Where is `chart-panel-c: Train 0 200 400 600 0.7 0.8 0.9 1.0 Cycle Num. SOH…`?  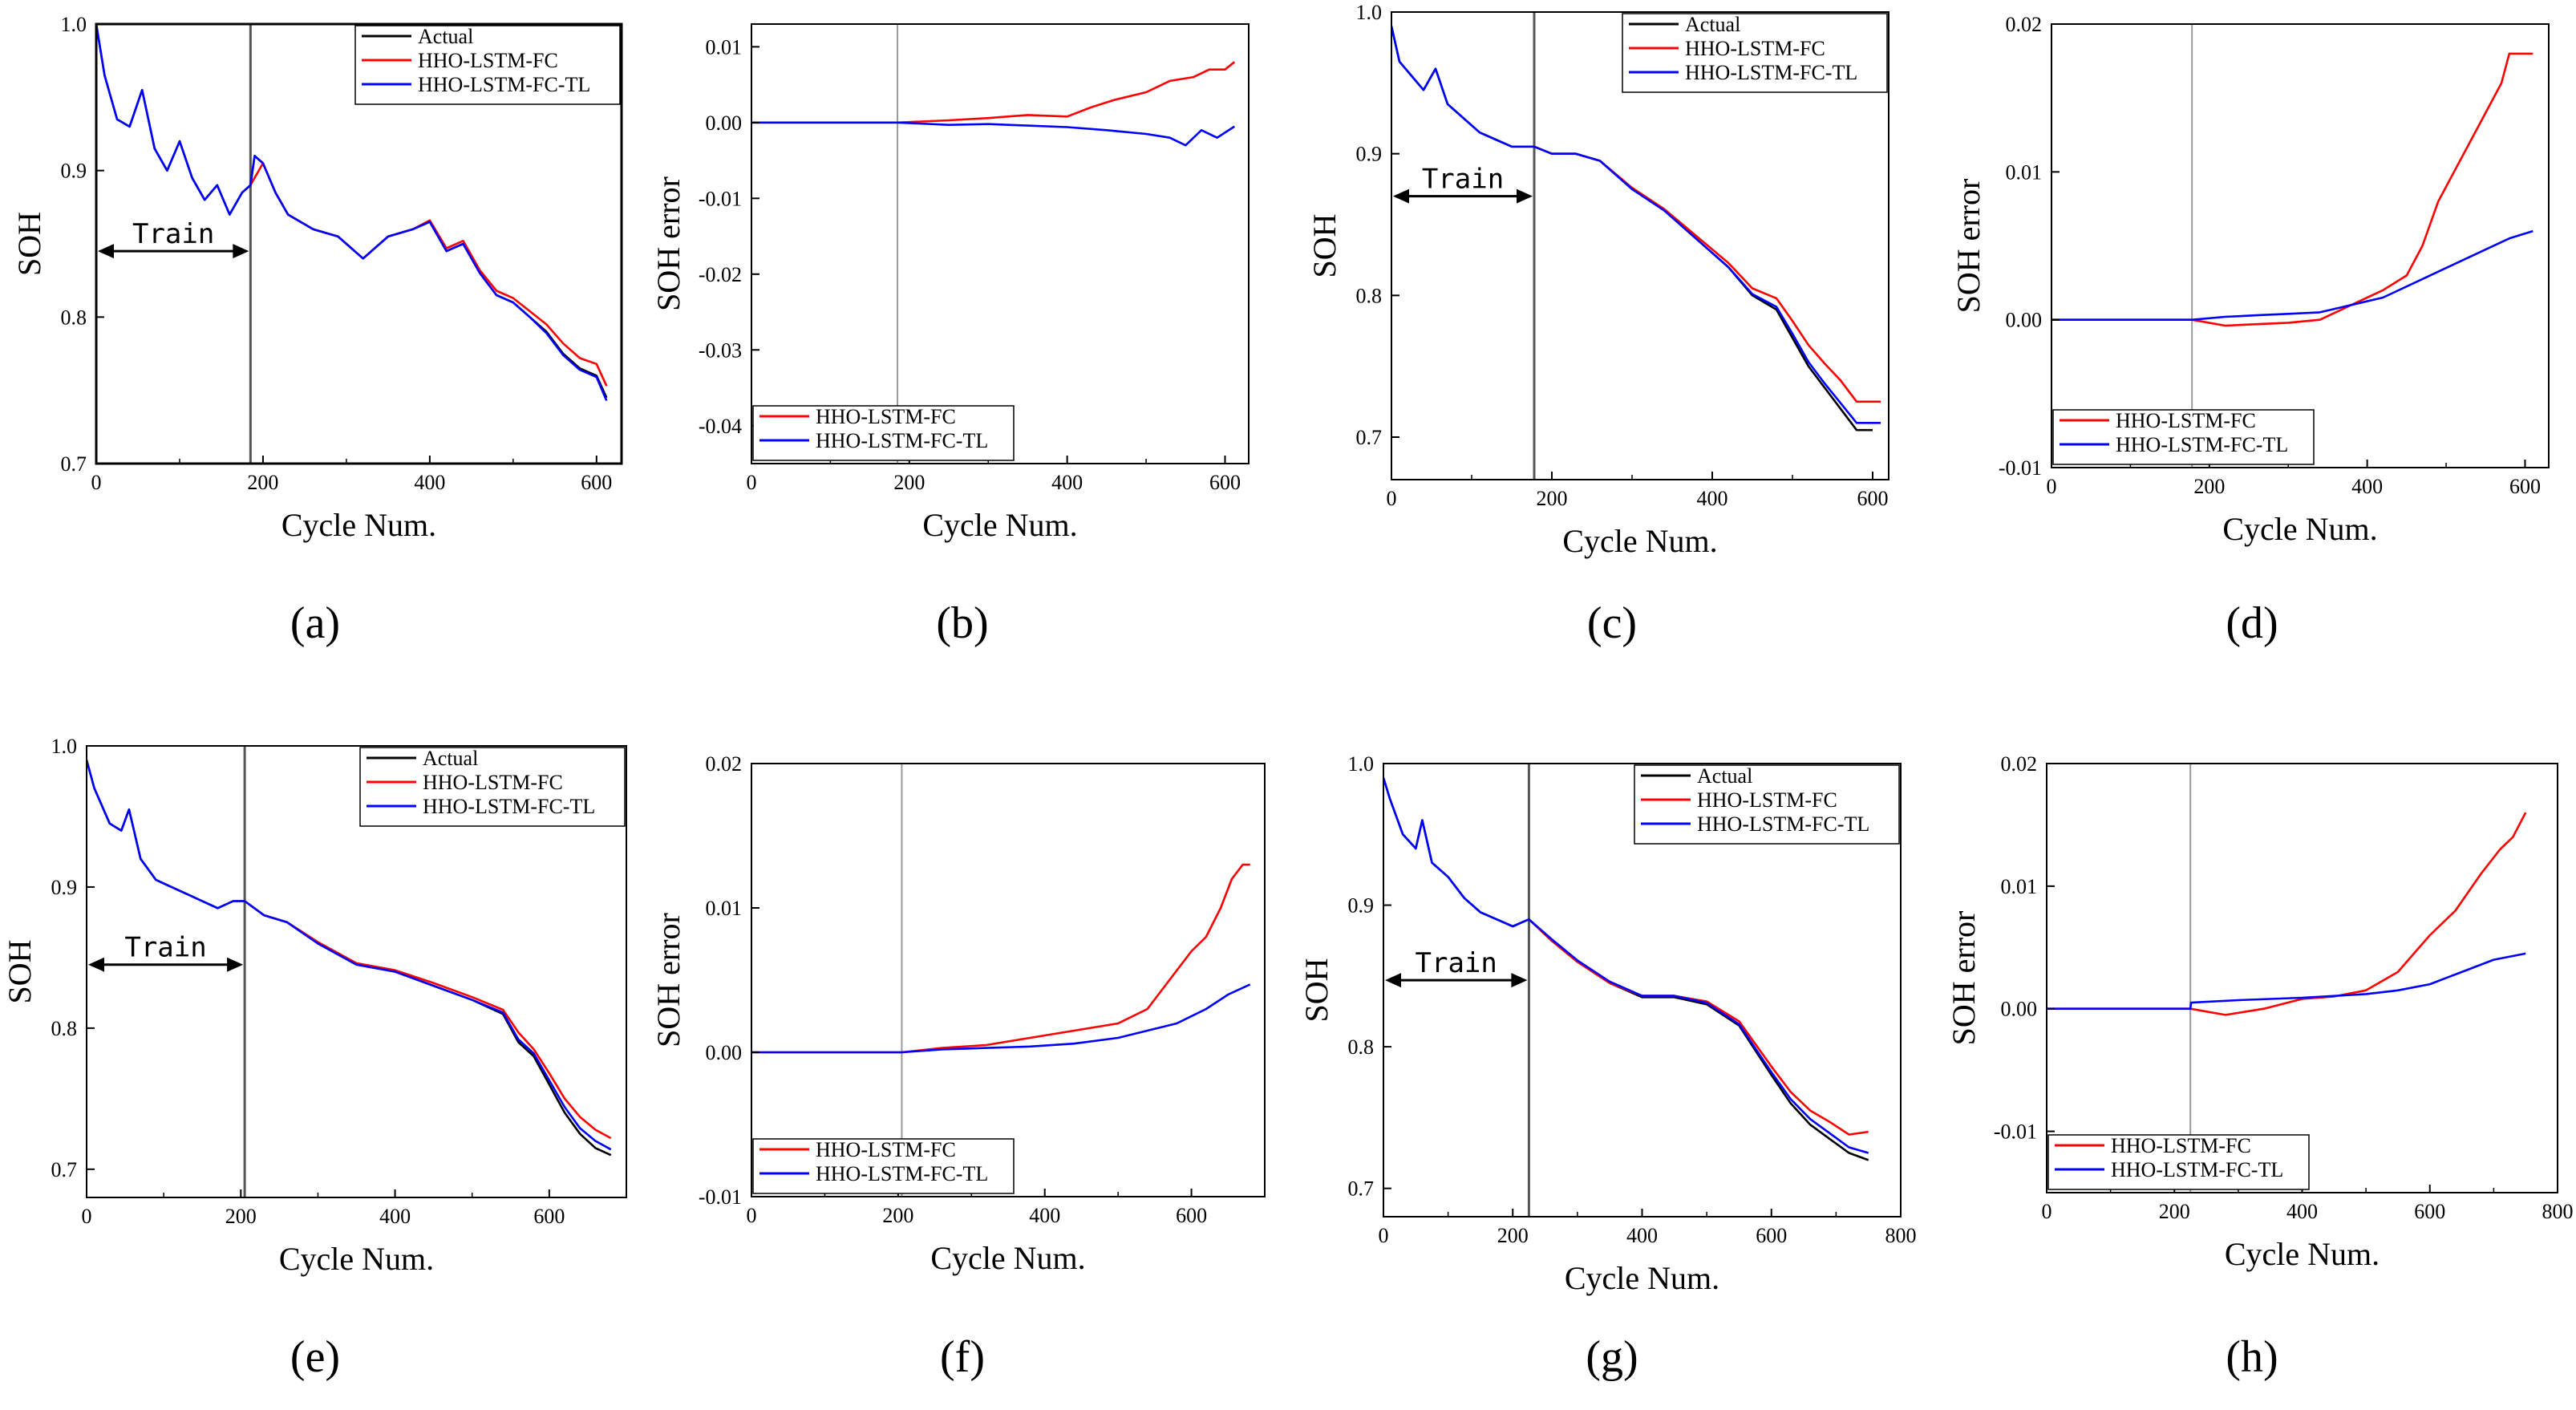
chart-panel-c: Train 0 200 400 600 0.7 0.8 0.9 1.0 Cycle Num. SOH… is located at coordinates (1597, 324).